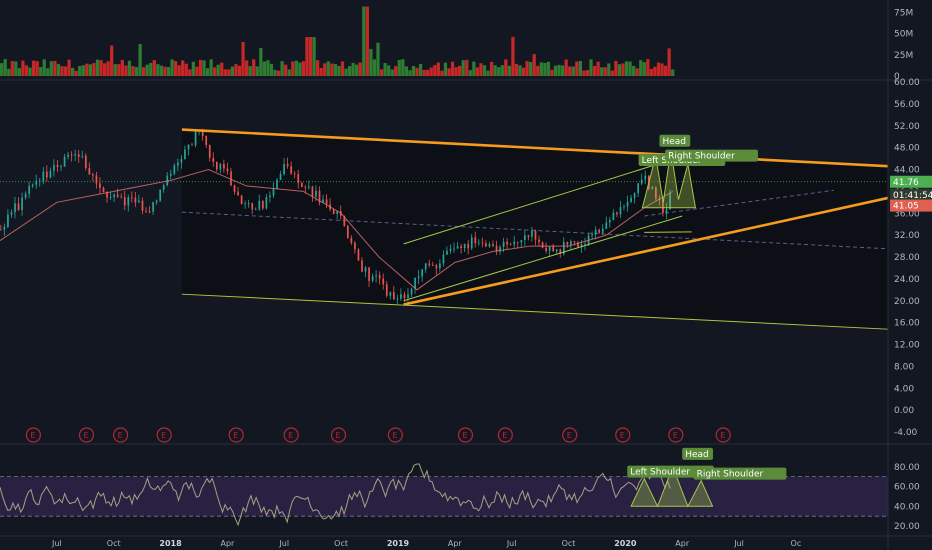 This screenshot has height=550, width=932. I want to click on head-label: Head, so click(675, 140).